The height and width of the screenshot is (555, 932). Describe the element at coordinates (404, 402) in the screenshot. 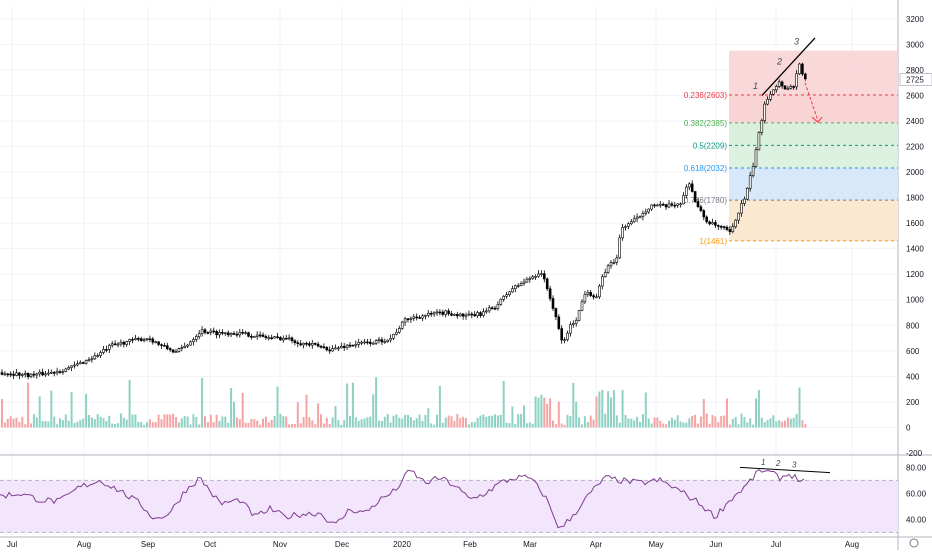

I see `volume-bars` at that location.